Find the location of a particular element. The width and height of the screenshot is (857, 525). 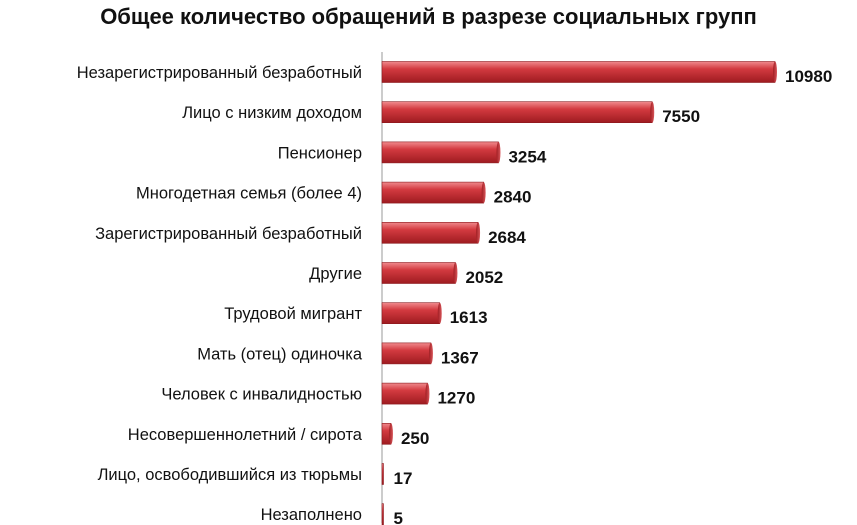

category-label: Несовершеннолетний / сирота is located at coordinates (245, 435).